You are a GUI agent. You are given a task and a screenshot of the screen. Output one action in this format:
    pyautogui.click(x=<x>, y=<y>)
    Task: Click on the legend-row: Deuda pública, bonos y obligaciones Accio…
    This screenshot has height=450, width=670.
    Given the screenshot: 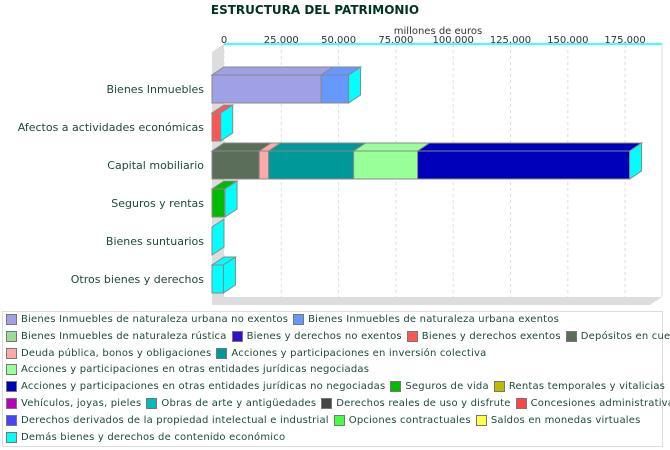 What is the action you would take?
    pyautogui.click(x=332, y=356)
    